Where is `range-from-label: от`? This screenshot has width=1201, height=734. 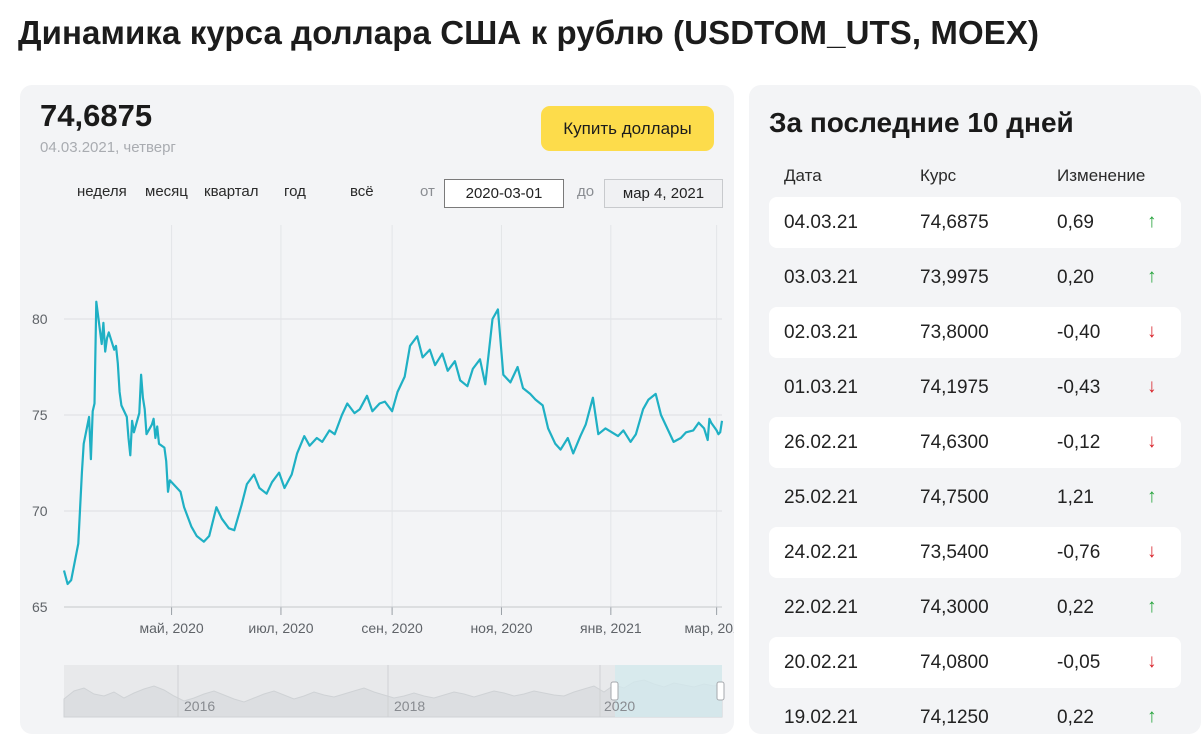
range-from-label: от is located at coordinates (427, 191).